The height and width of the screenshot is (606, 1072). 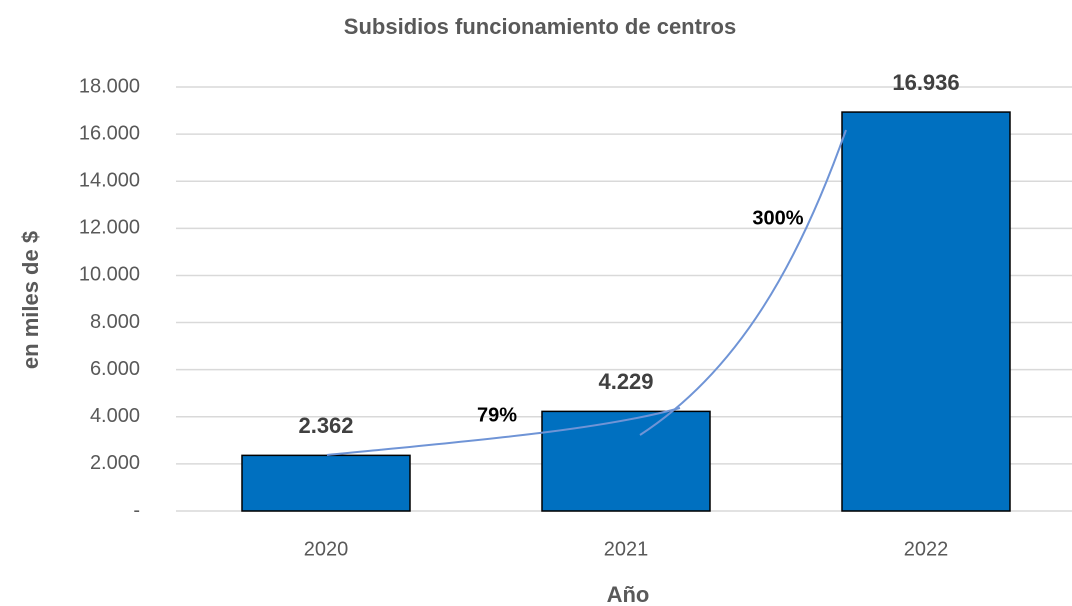 I want to click on data-label: 16.936, so click(x=925, y=82).